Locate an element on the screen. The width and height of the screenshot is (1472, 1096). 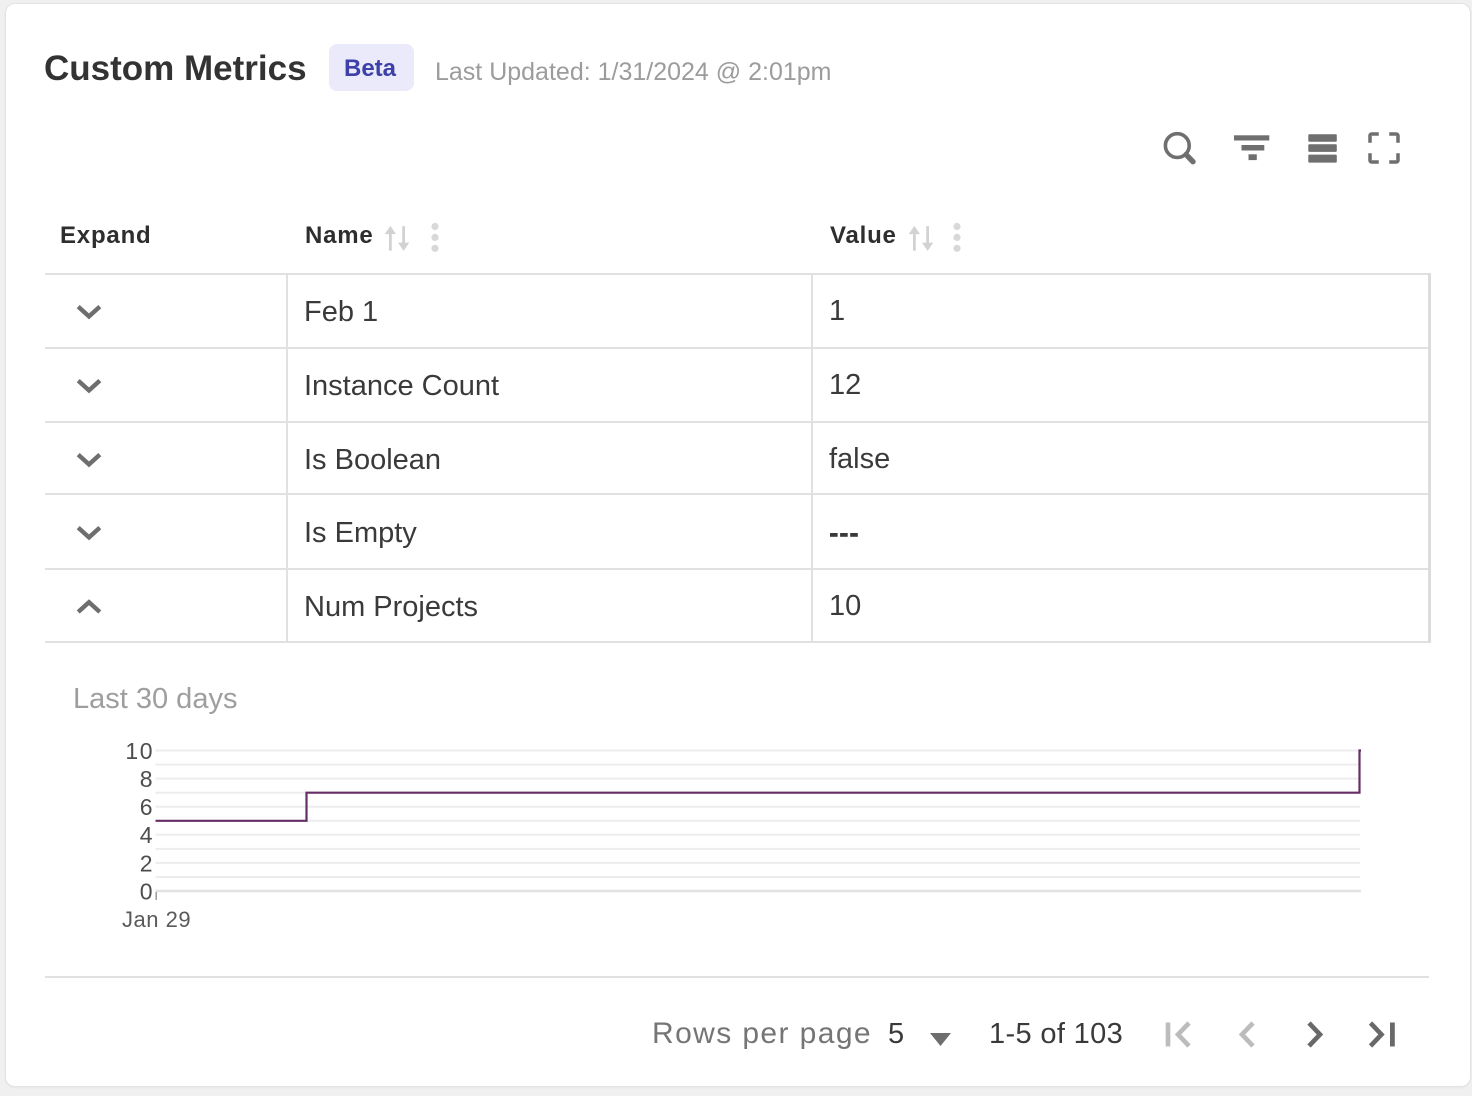
svg-text: 2 is located at coordinates (147, 863).